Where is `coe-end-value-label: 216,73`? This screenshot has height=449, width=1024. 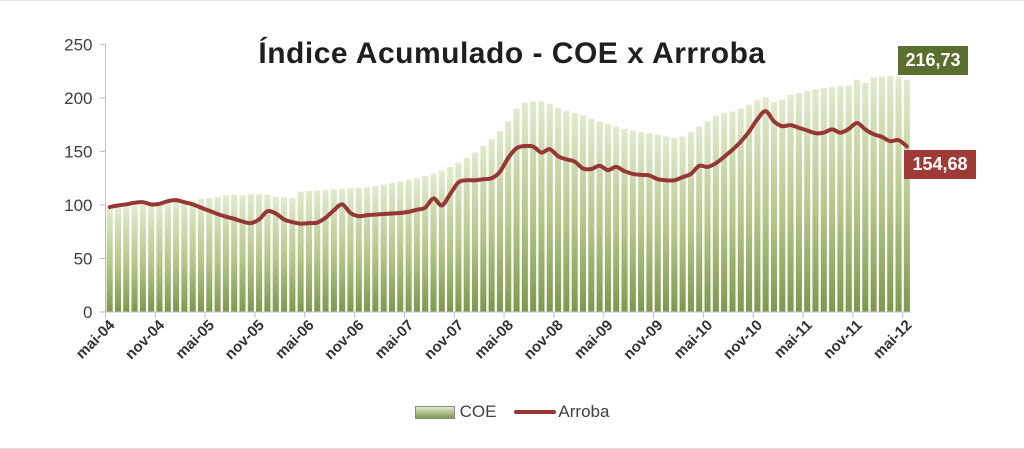 coe-end-value-label: 216,73 is located at coordinates (933, 60).